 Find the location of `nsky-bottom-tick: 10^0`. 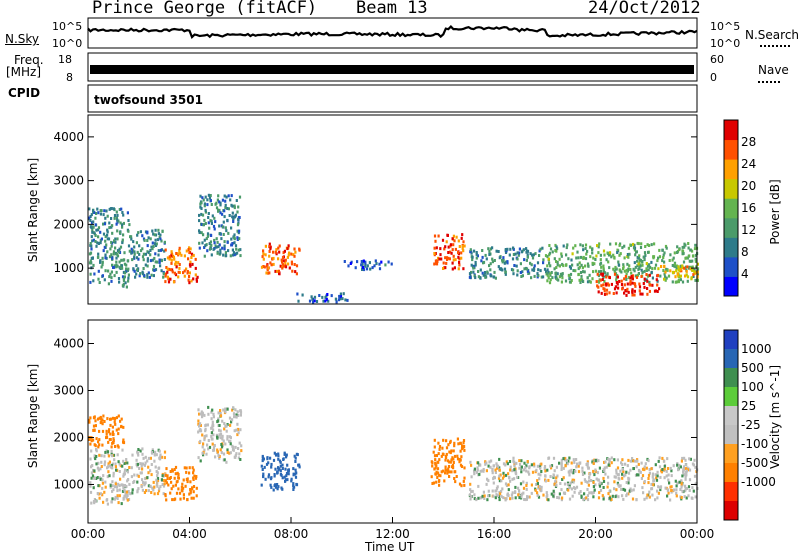

nsky-bottom-tick: 10^0 is located at coordinates (67, 43).